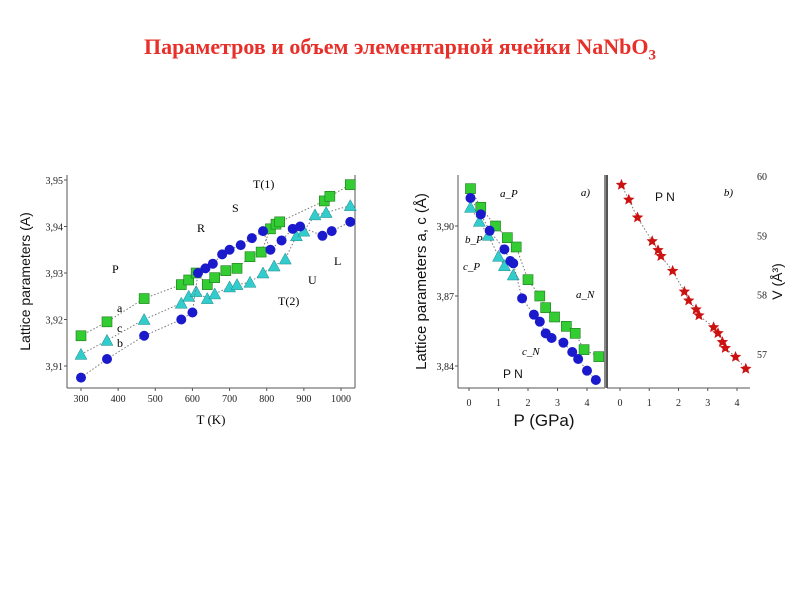 This screenshot has height=600, width=800. Describe the element at coordinates (762, 296) in the screenshot. I see `y-tick-label: 58` at that location.